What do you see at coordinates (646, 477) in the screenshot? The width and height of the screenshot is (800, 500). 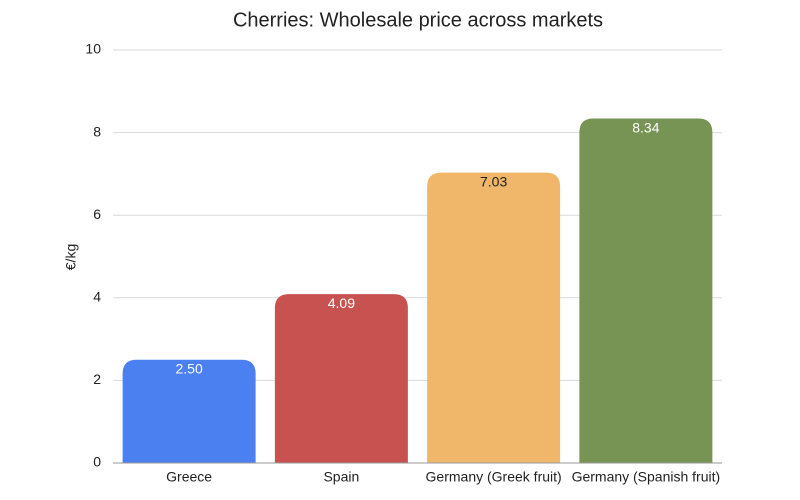 I see `x-tick-label: Germany (Spanish fruit)` at bounding box center [646, 477].